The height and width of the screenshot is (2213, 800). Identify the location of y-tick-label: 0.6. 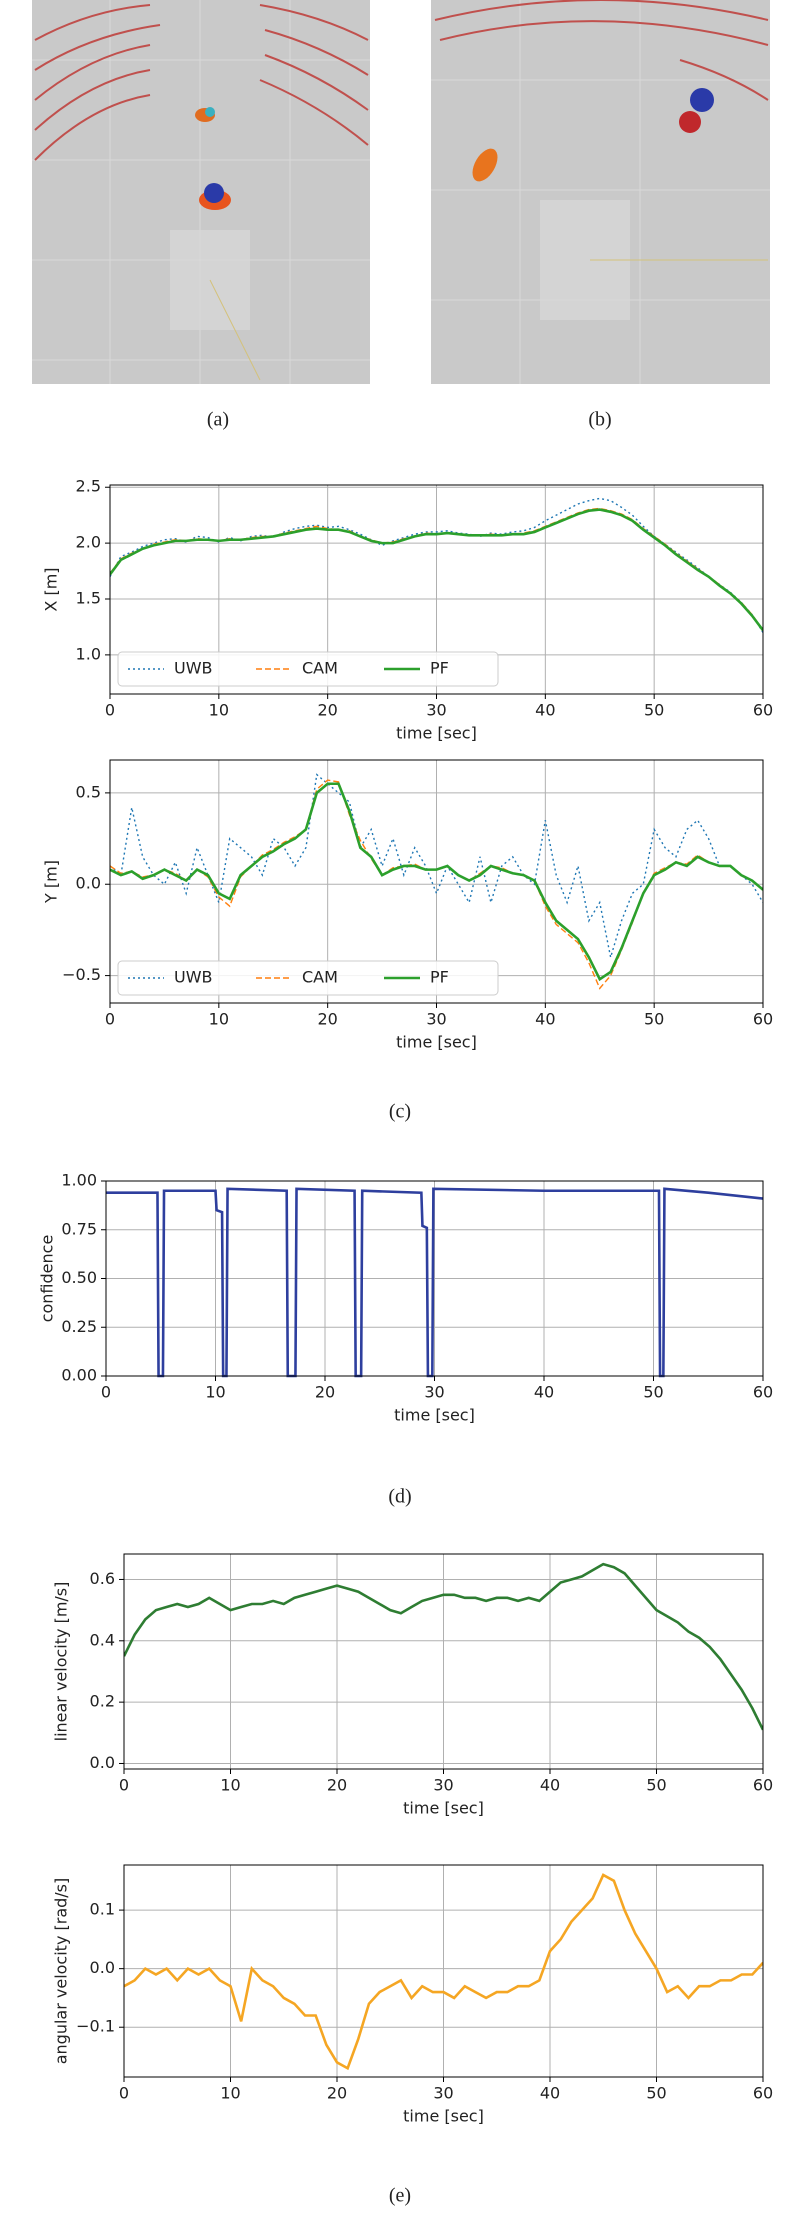
(102, 1578).